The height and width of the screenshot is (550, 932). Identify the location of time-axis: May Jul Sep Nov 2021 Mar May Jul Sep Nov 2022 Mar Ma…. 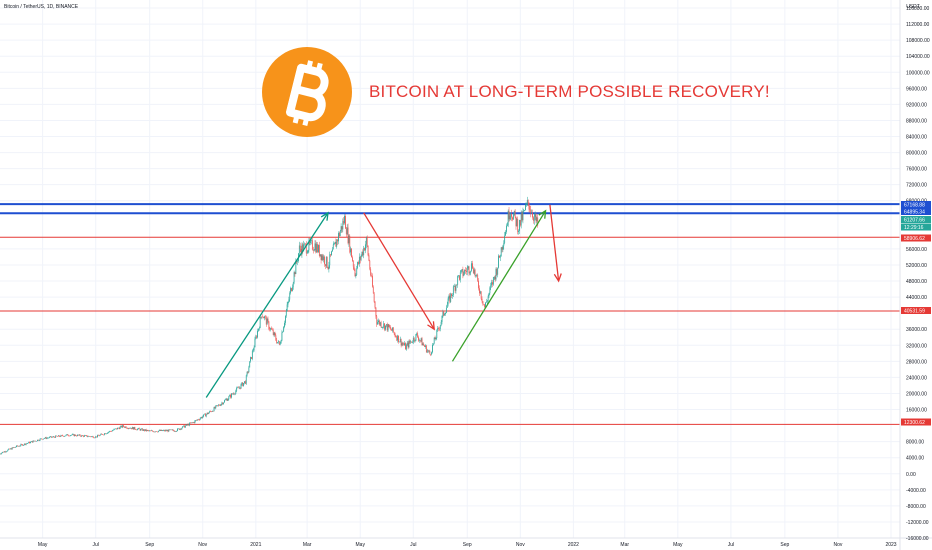
(467, 545).